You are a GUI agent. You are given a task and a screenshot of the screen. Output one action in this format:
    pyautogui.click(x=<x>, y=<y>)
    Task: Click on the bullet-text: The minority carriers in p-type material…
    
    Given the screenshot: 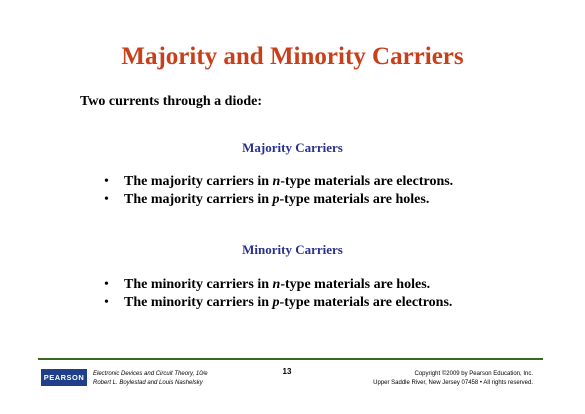 What is the action you would take?
    pyautogui.click(x=288, y=302)
    